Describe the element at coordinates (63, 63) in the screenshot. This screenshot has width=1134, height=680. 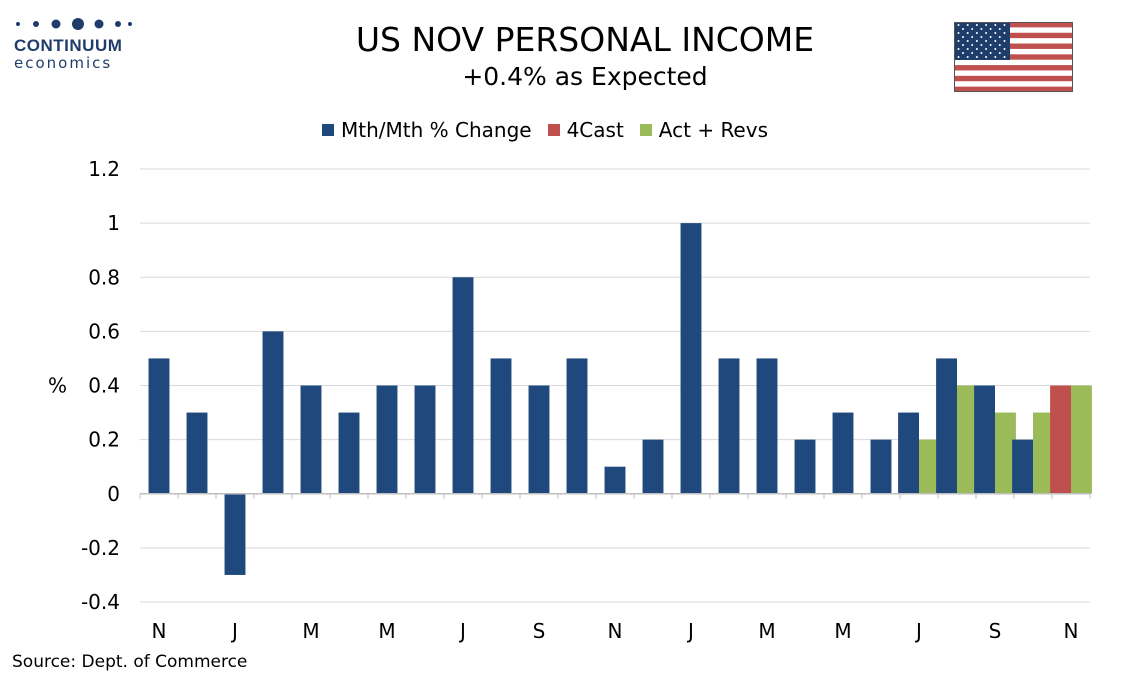
I see `logo-subtitle: economics` at that location.